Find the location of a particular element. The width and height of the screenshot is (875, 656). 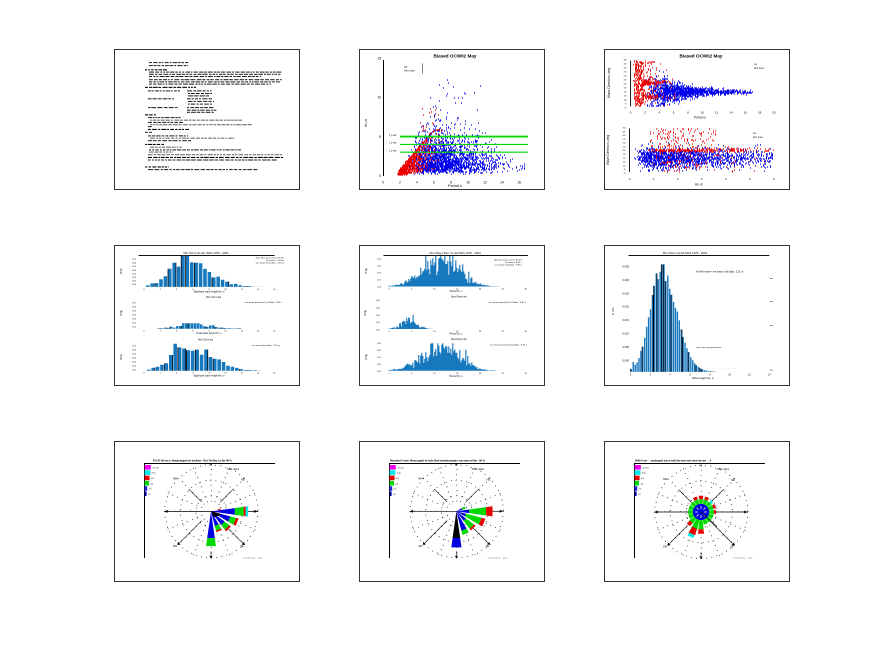

svg-text: NW is located at coordinates (420, 478).